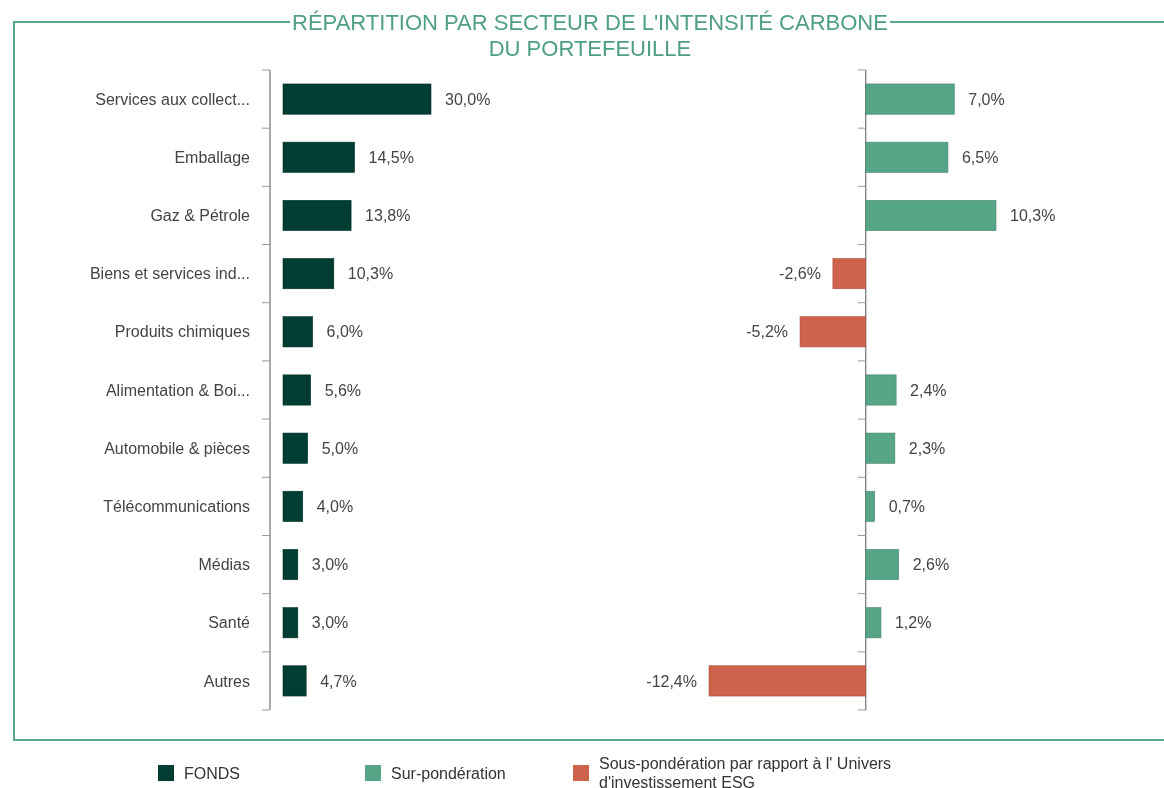  Describe the element at coordinates (200, 216) in the screenshot. I see `y-tick-label: Gaz & Pétrole` at that location.